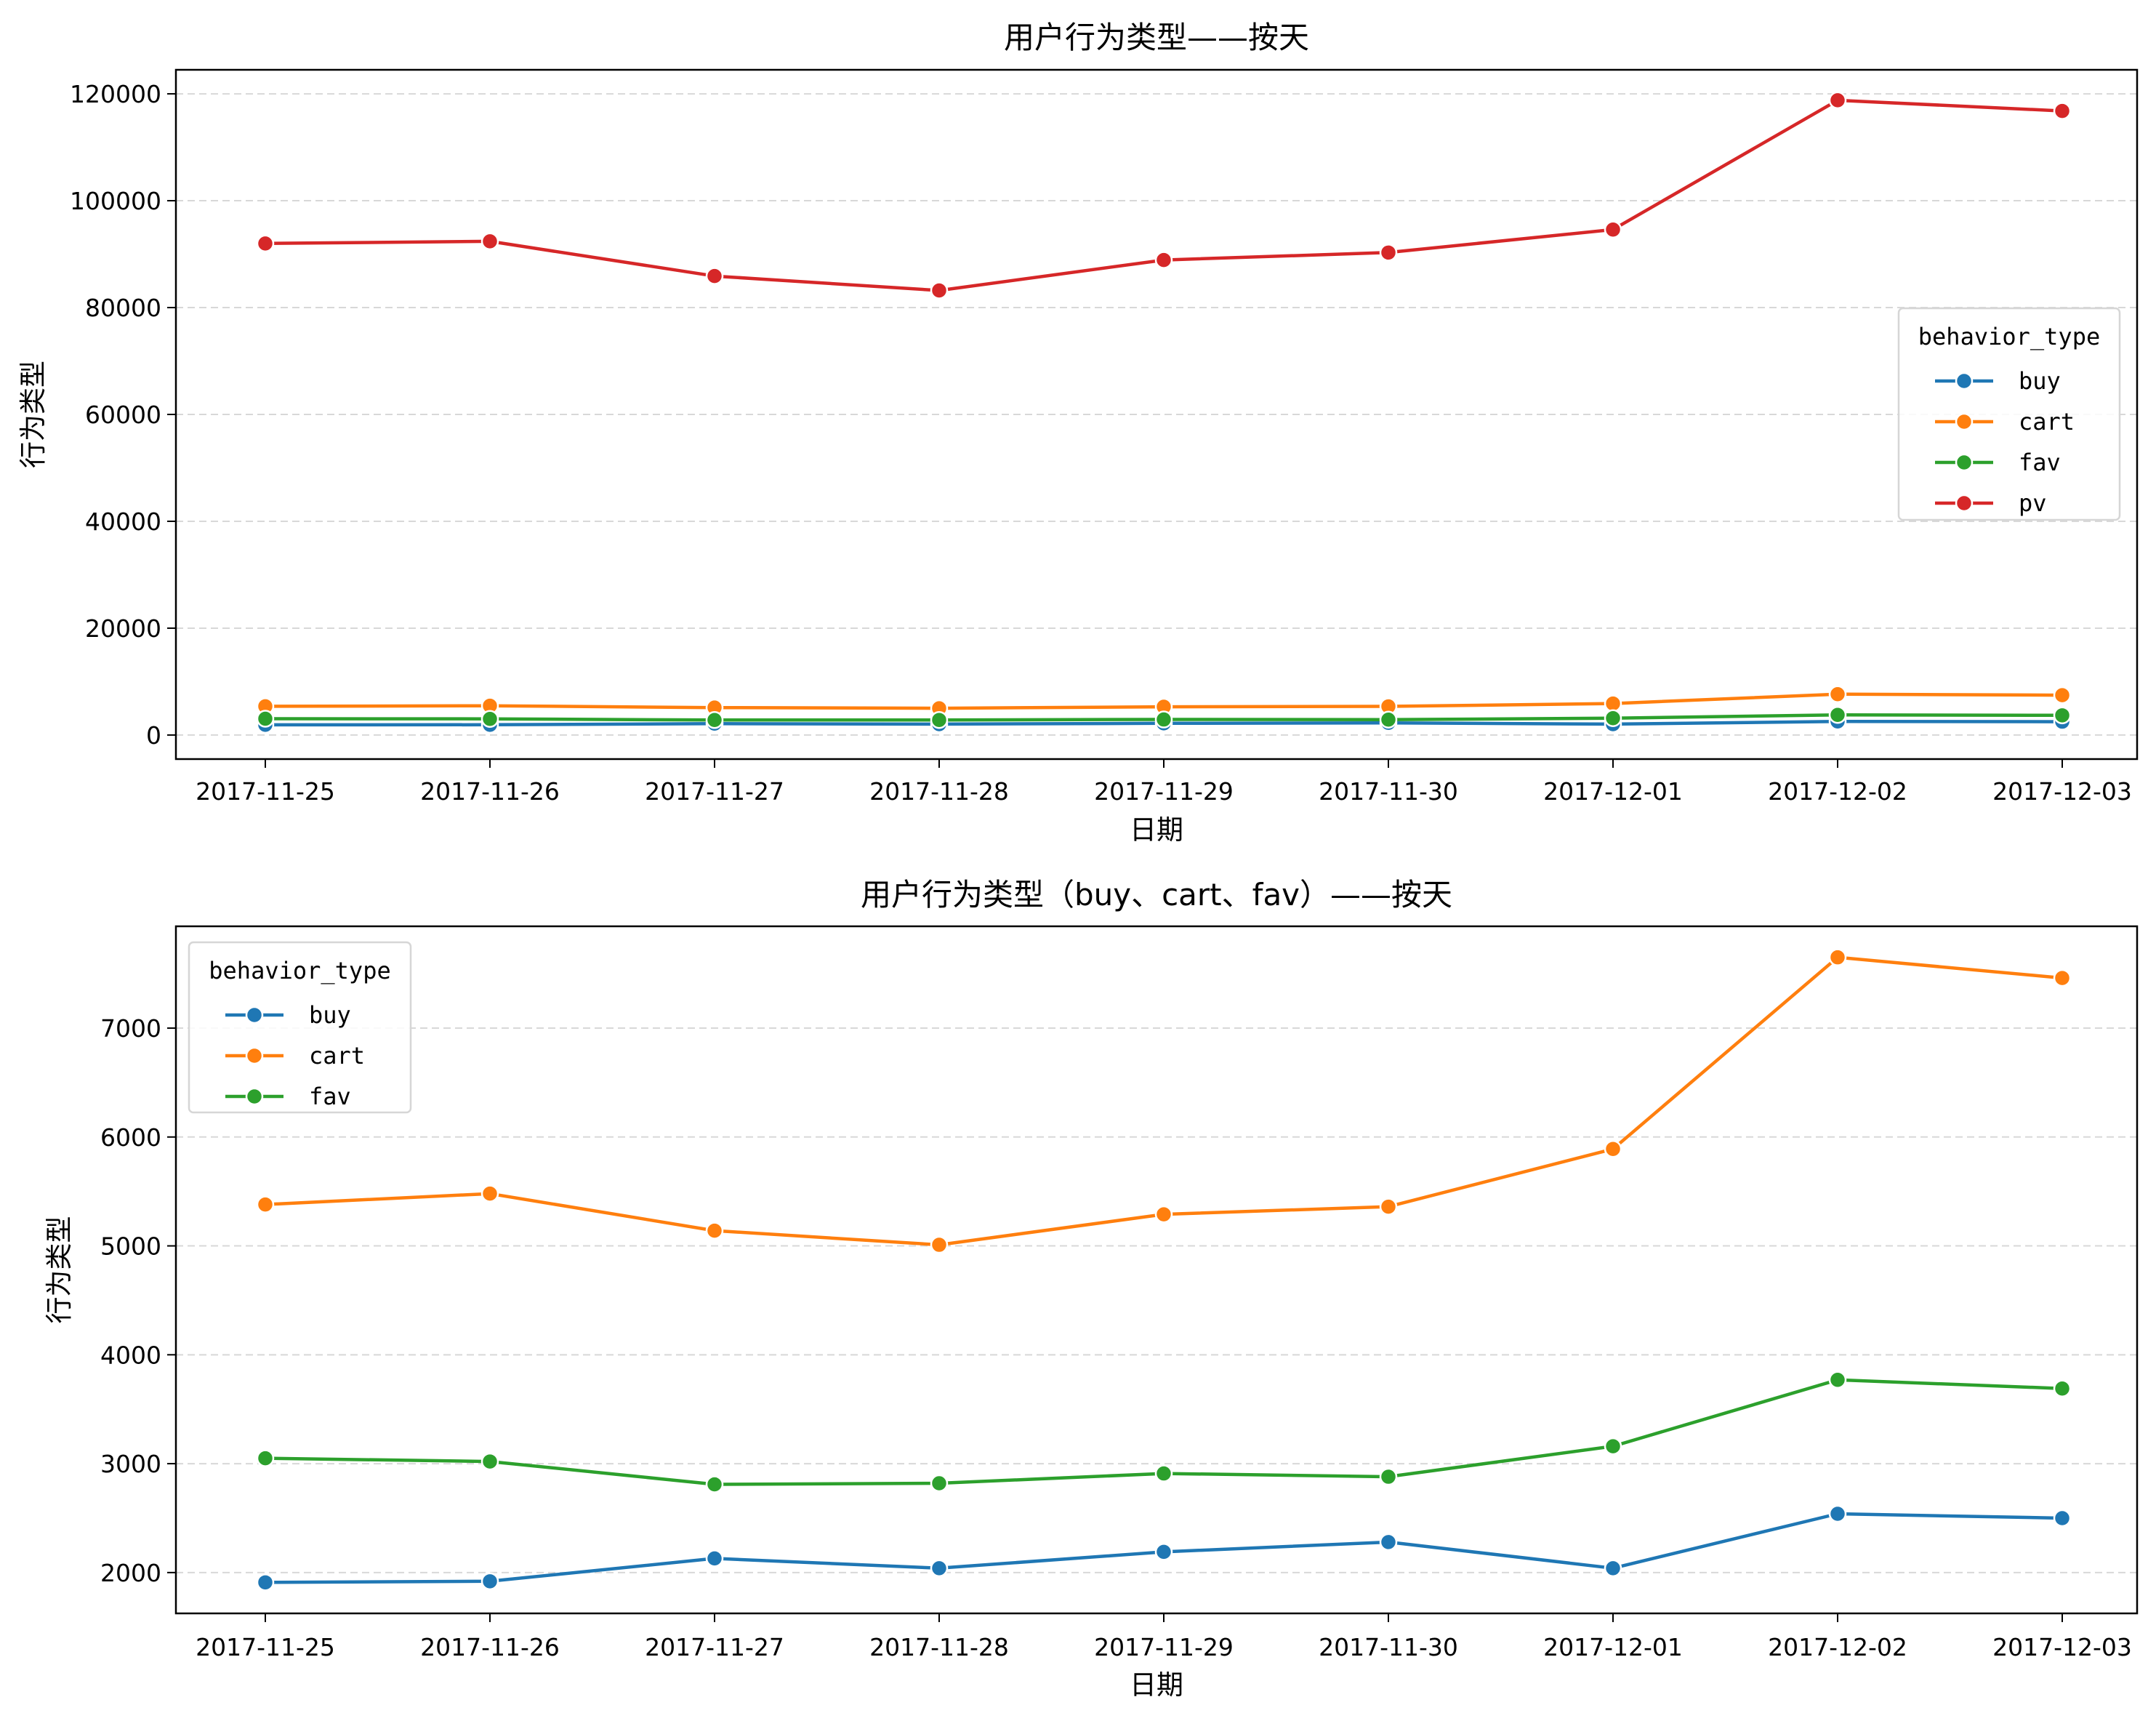  I want to click on chart-title: 用户行为类型——按天, so click(1156, 37).